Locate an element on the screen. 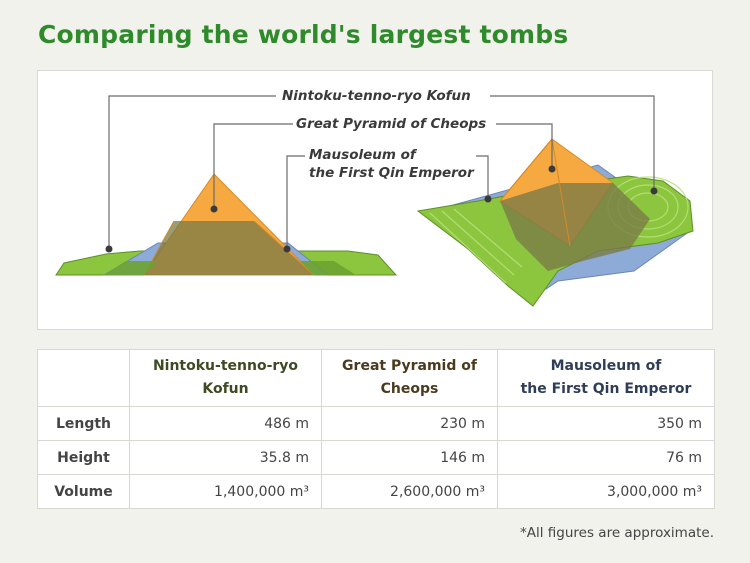  callout-nintoku: Nintoku-tenno-ryo Kofun is located at coordinates (376, 96).